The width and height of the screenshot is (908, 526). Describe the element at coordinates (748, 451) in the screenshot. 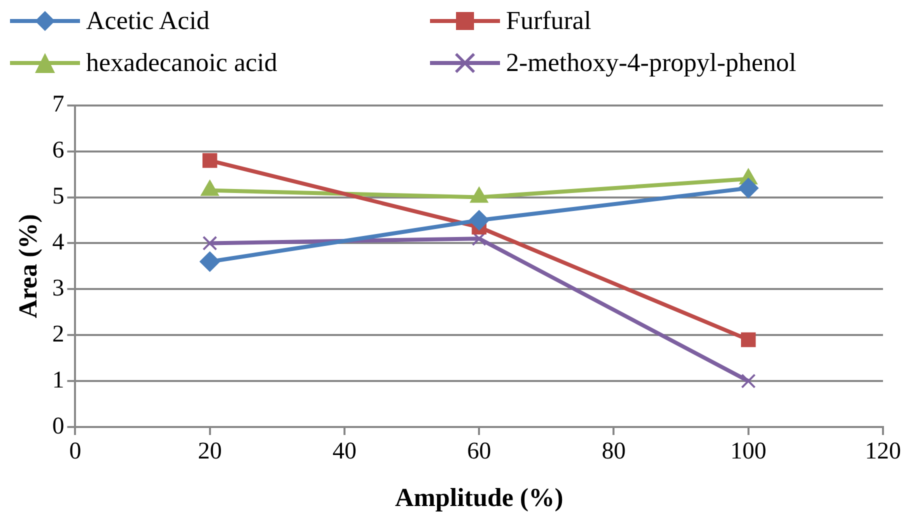

I see `x-tick-label: 100` at that location.